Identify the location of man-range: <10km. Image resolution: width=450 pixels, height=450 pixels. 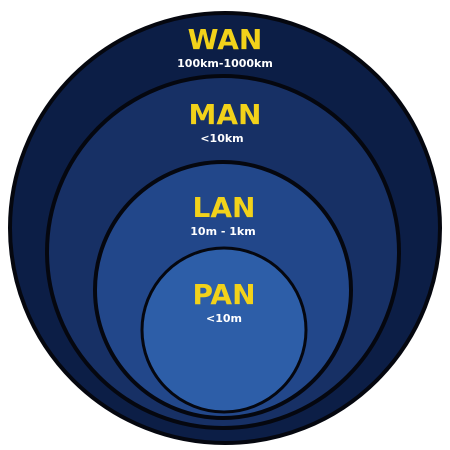
(221, 138).